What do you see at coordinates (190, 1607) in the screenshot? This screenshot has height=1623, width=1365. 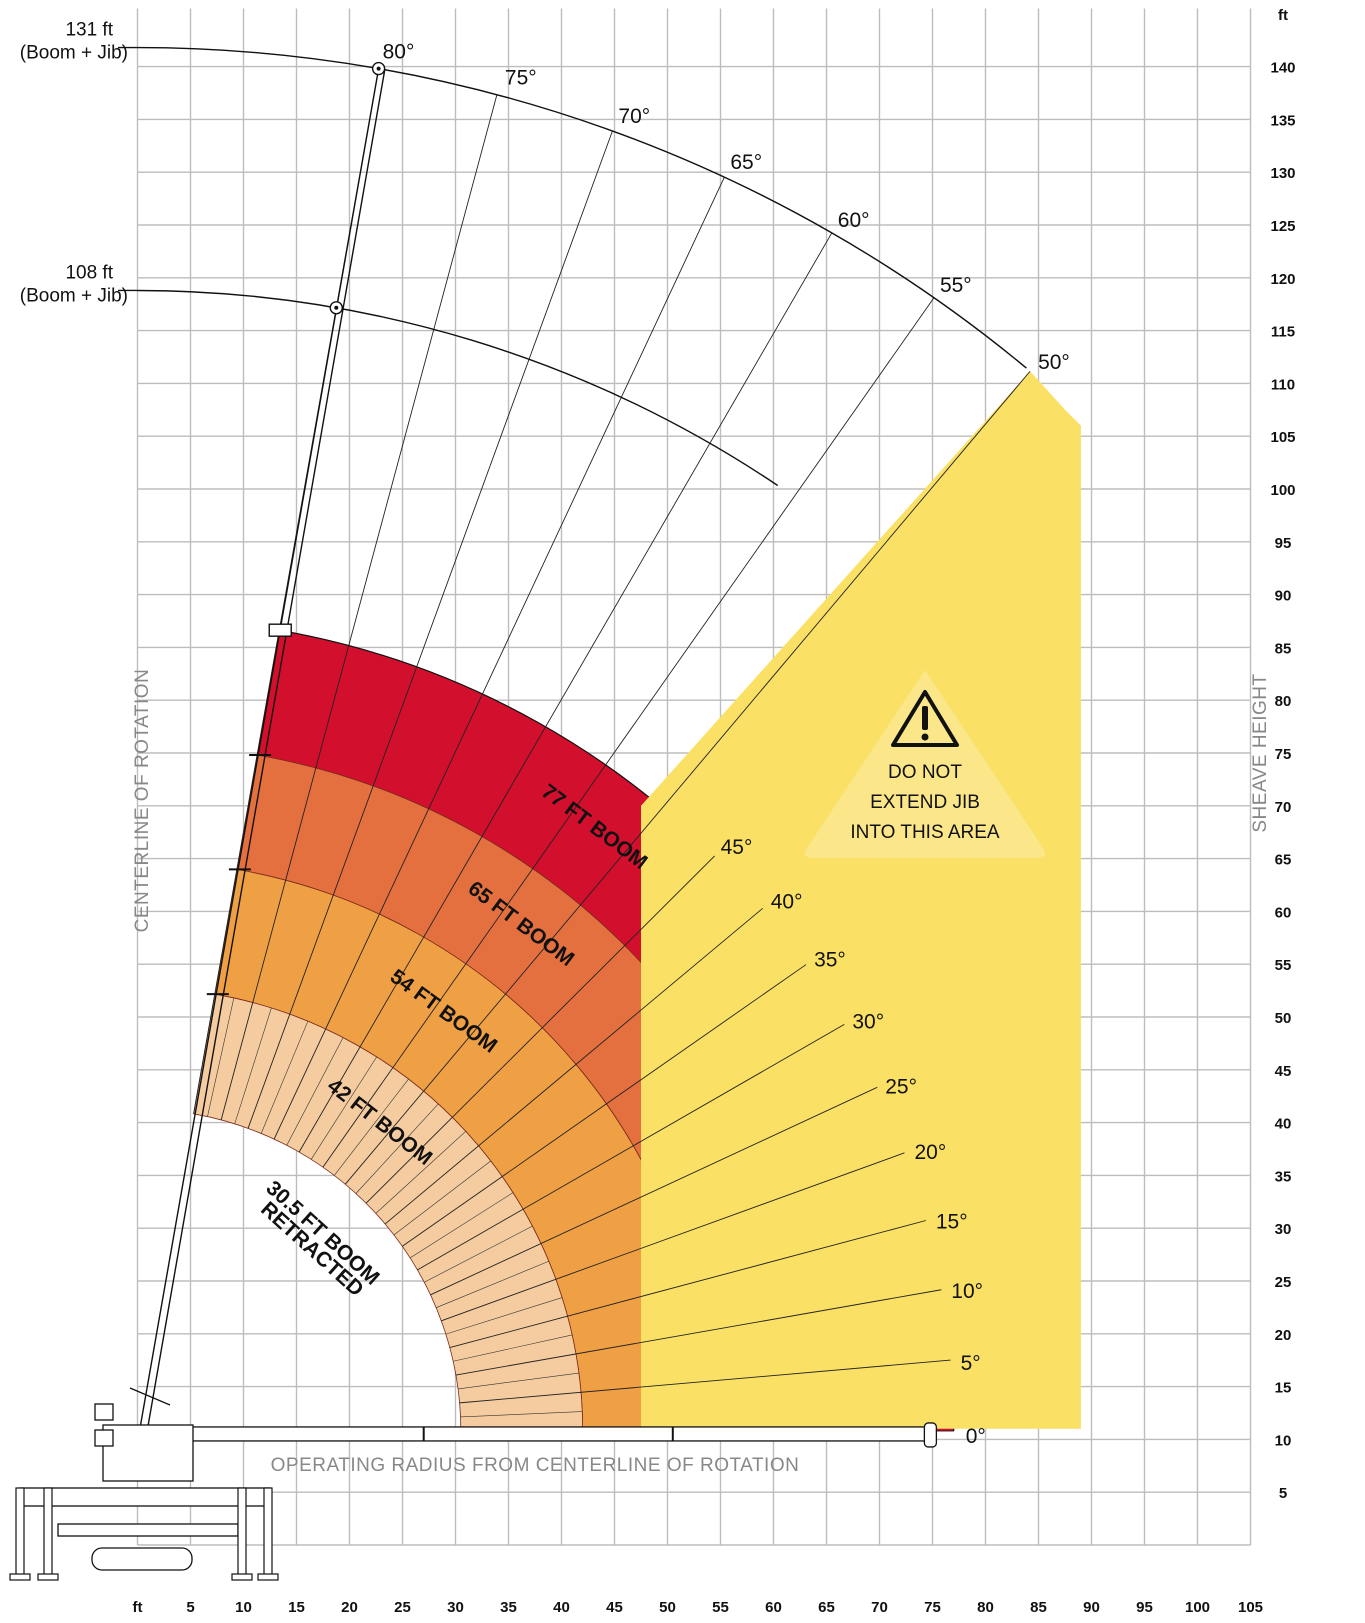 I see `x-tick-label-5: 5` at bounding box center [190, 1607].